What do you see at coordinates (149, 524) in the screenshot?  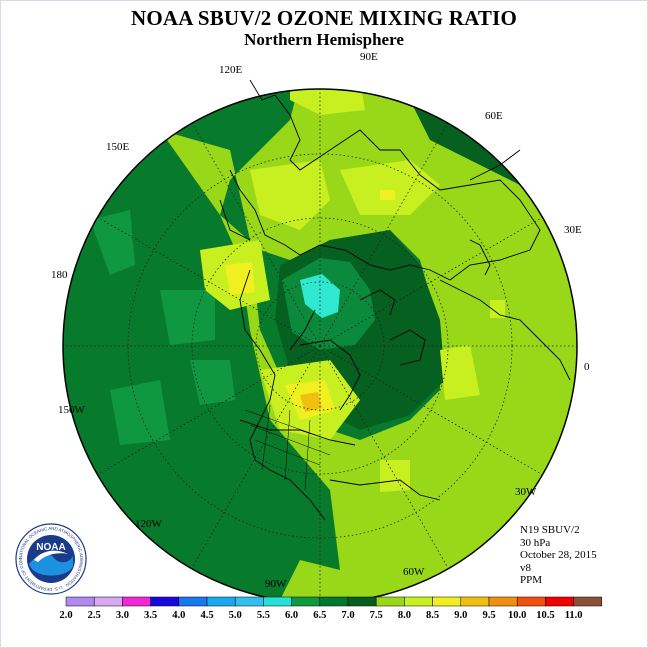 I see `lon-label-120w: 120W` at bounding box center [149, 524].